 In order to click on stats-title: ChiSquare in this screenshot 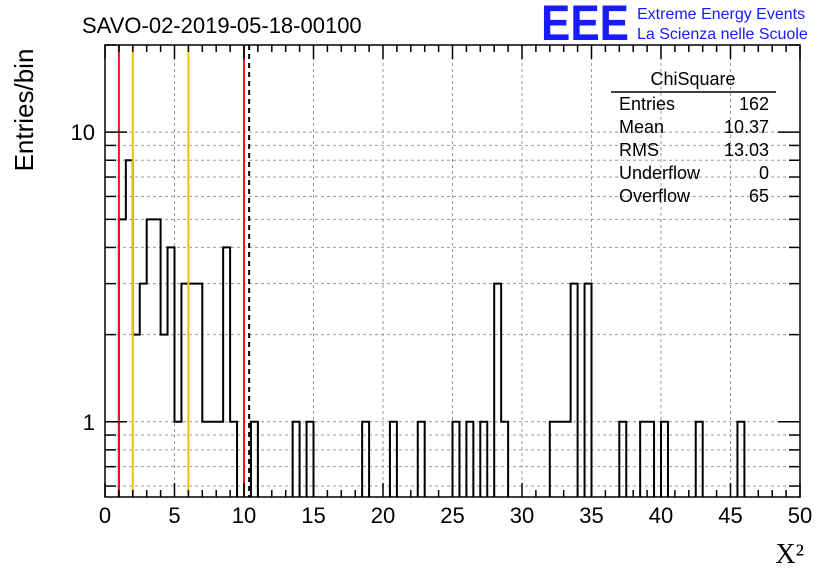, I will do `click(692, 79)`.